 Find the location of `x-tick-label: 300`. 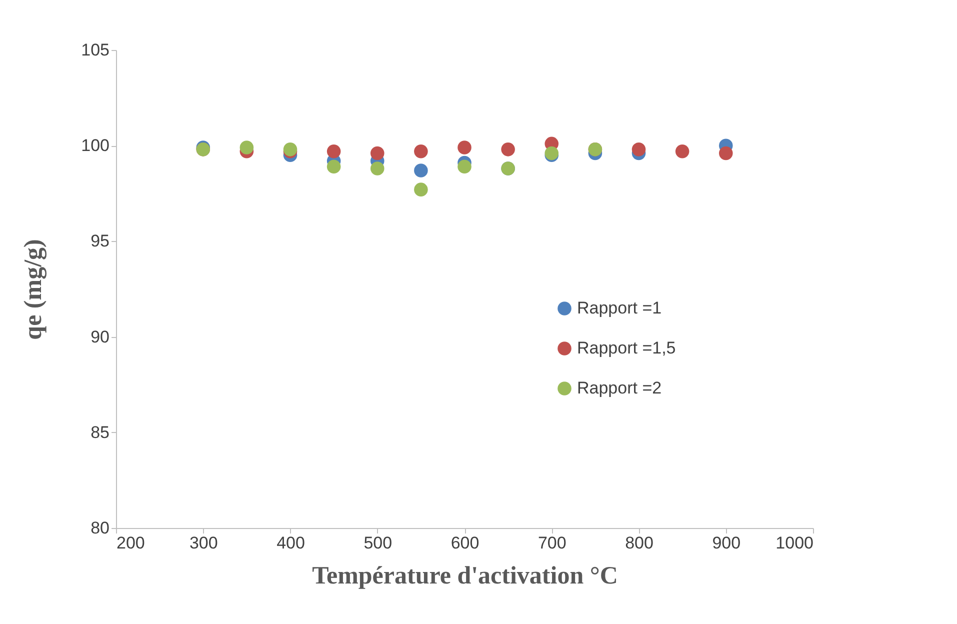

x-tick-label: 300 is located at coordinates (203, 543).